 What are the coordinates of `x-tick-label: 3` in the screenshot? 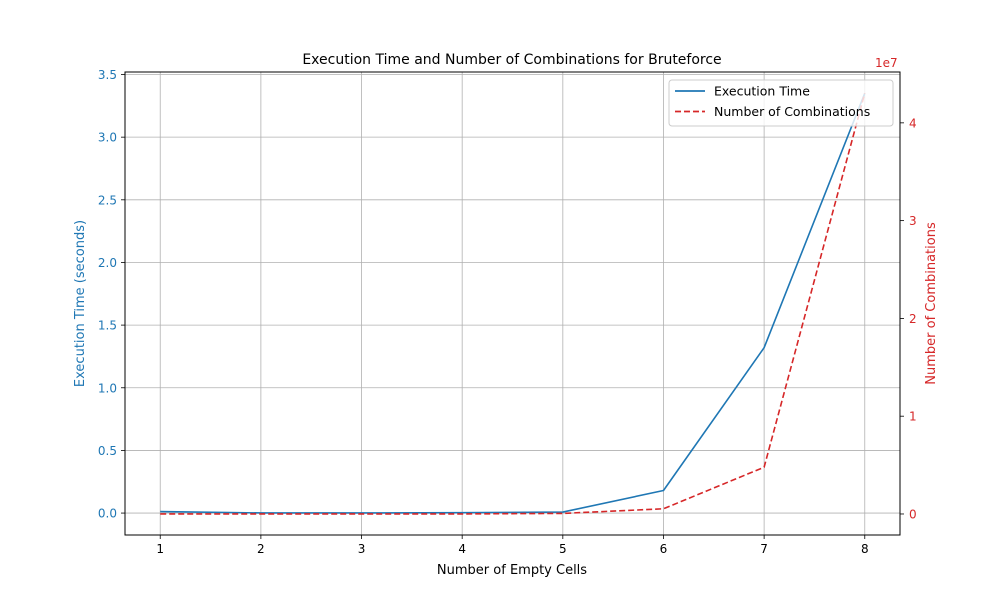 It's located at (362, 549).